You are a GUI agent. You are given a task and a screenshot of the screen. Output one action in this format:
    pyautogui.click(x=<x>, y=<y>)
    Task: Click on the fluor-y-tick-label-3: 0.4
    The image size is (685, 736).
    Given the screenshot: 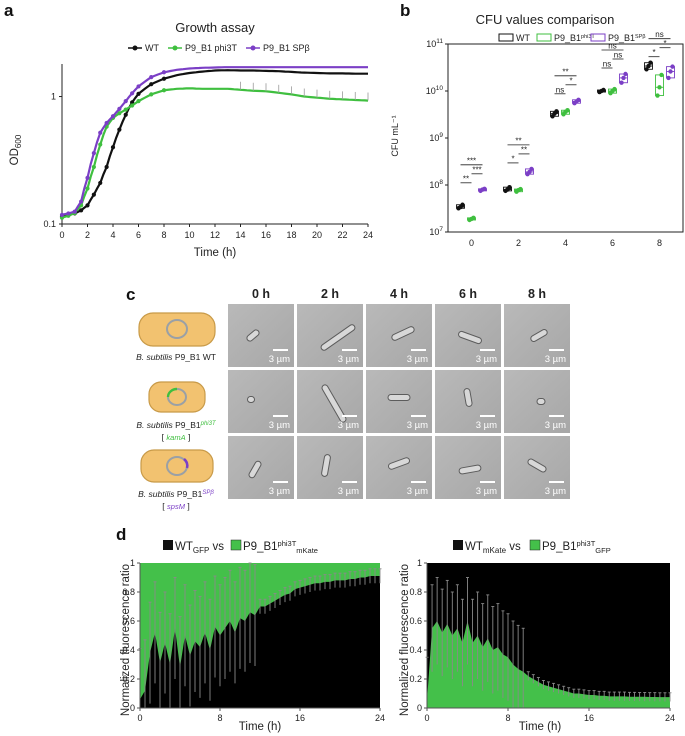 What is the action you would take?
    pyautogui.click(x=415, y=650)
    